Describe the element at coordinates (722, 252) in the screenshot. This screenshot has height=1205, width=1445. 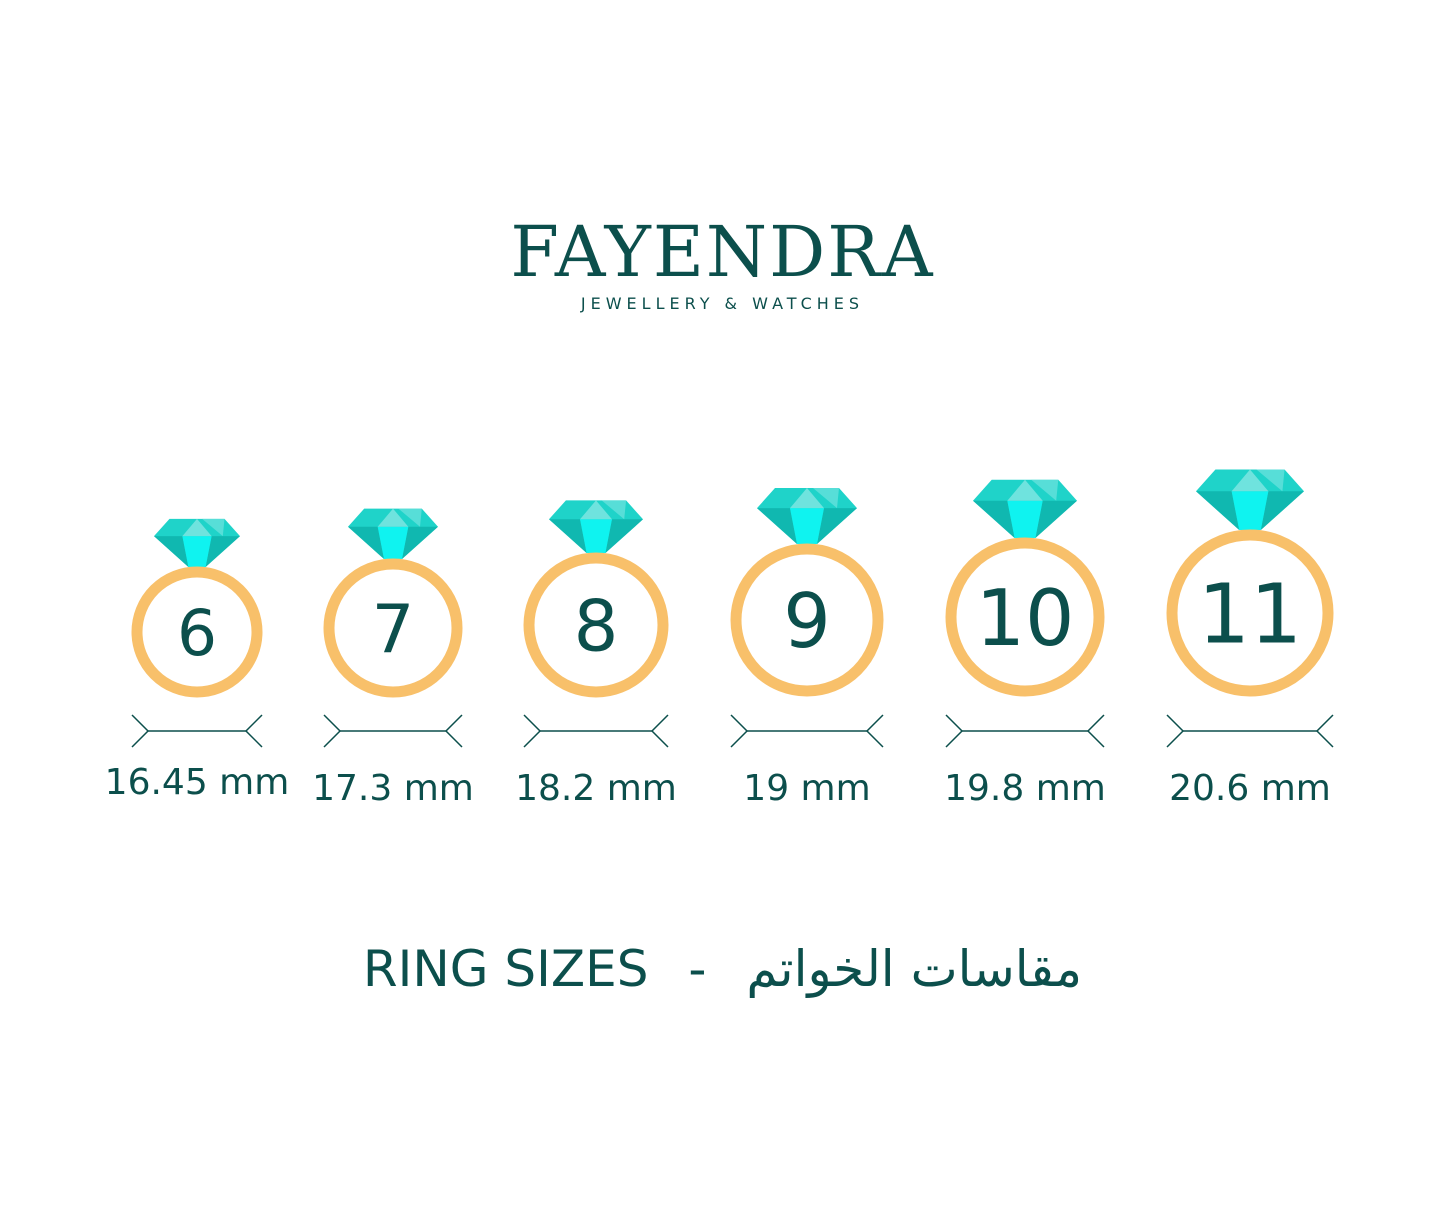
I see `brand-logo: FAYENDRA` at that location.